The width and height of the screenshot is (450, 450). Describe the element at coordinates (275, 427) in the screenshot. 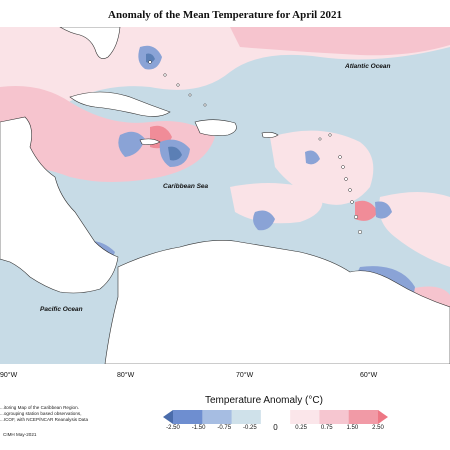

I see `legend-tick-label: 0` at that location.